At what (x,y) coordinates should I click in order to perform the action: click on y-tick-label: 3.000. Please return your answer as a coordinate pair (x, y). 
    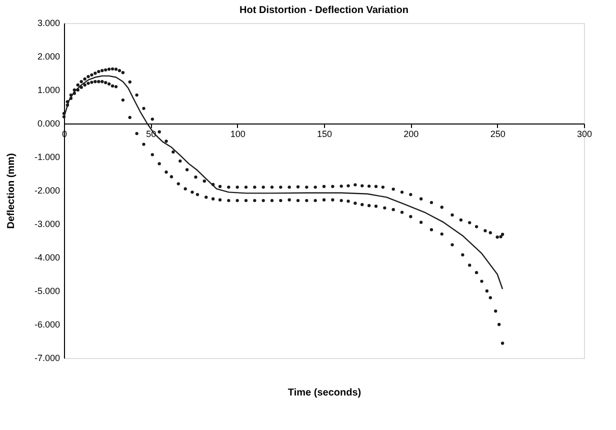
    Looking at the image, I should click on (48, 23).